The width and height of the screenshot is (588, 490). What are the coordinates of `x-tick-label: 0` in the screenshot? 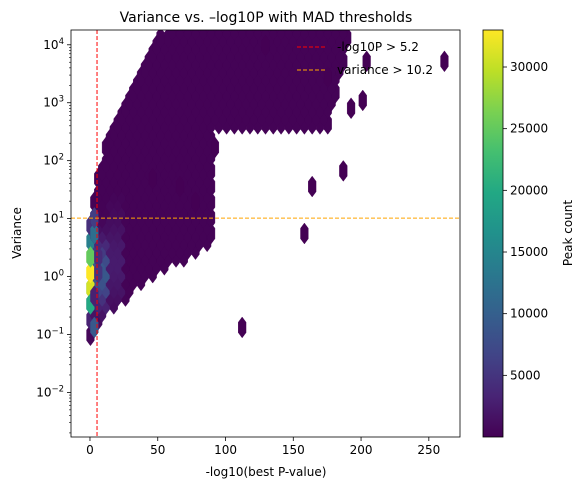 It's located at (90, 450).